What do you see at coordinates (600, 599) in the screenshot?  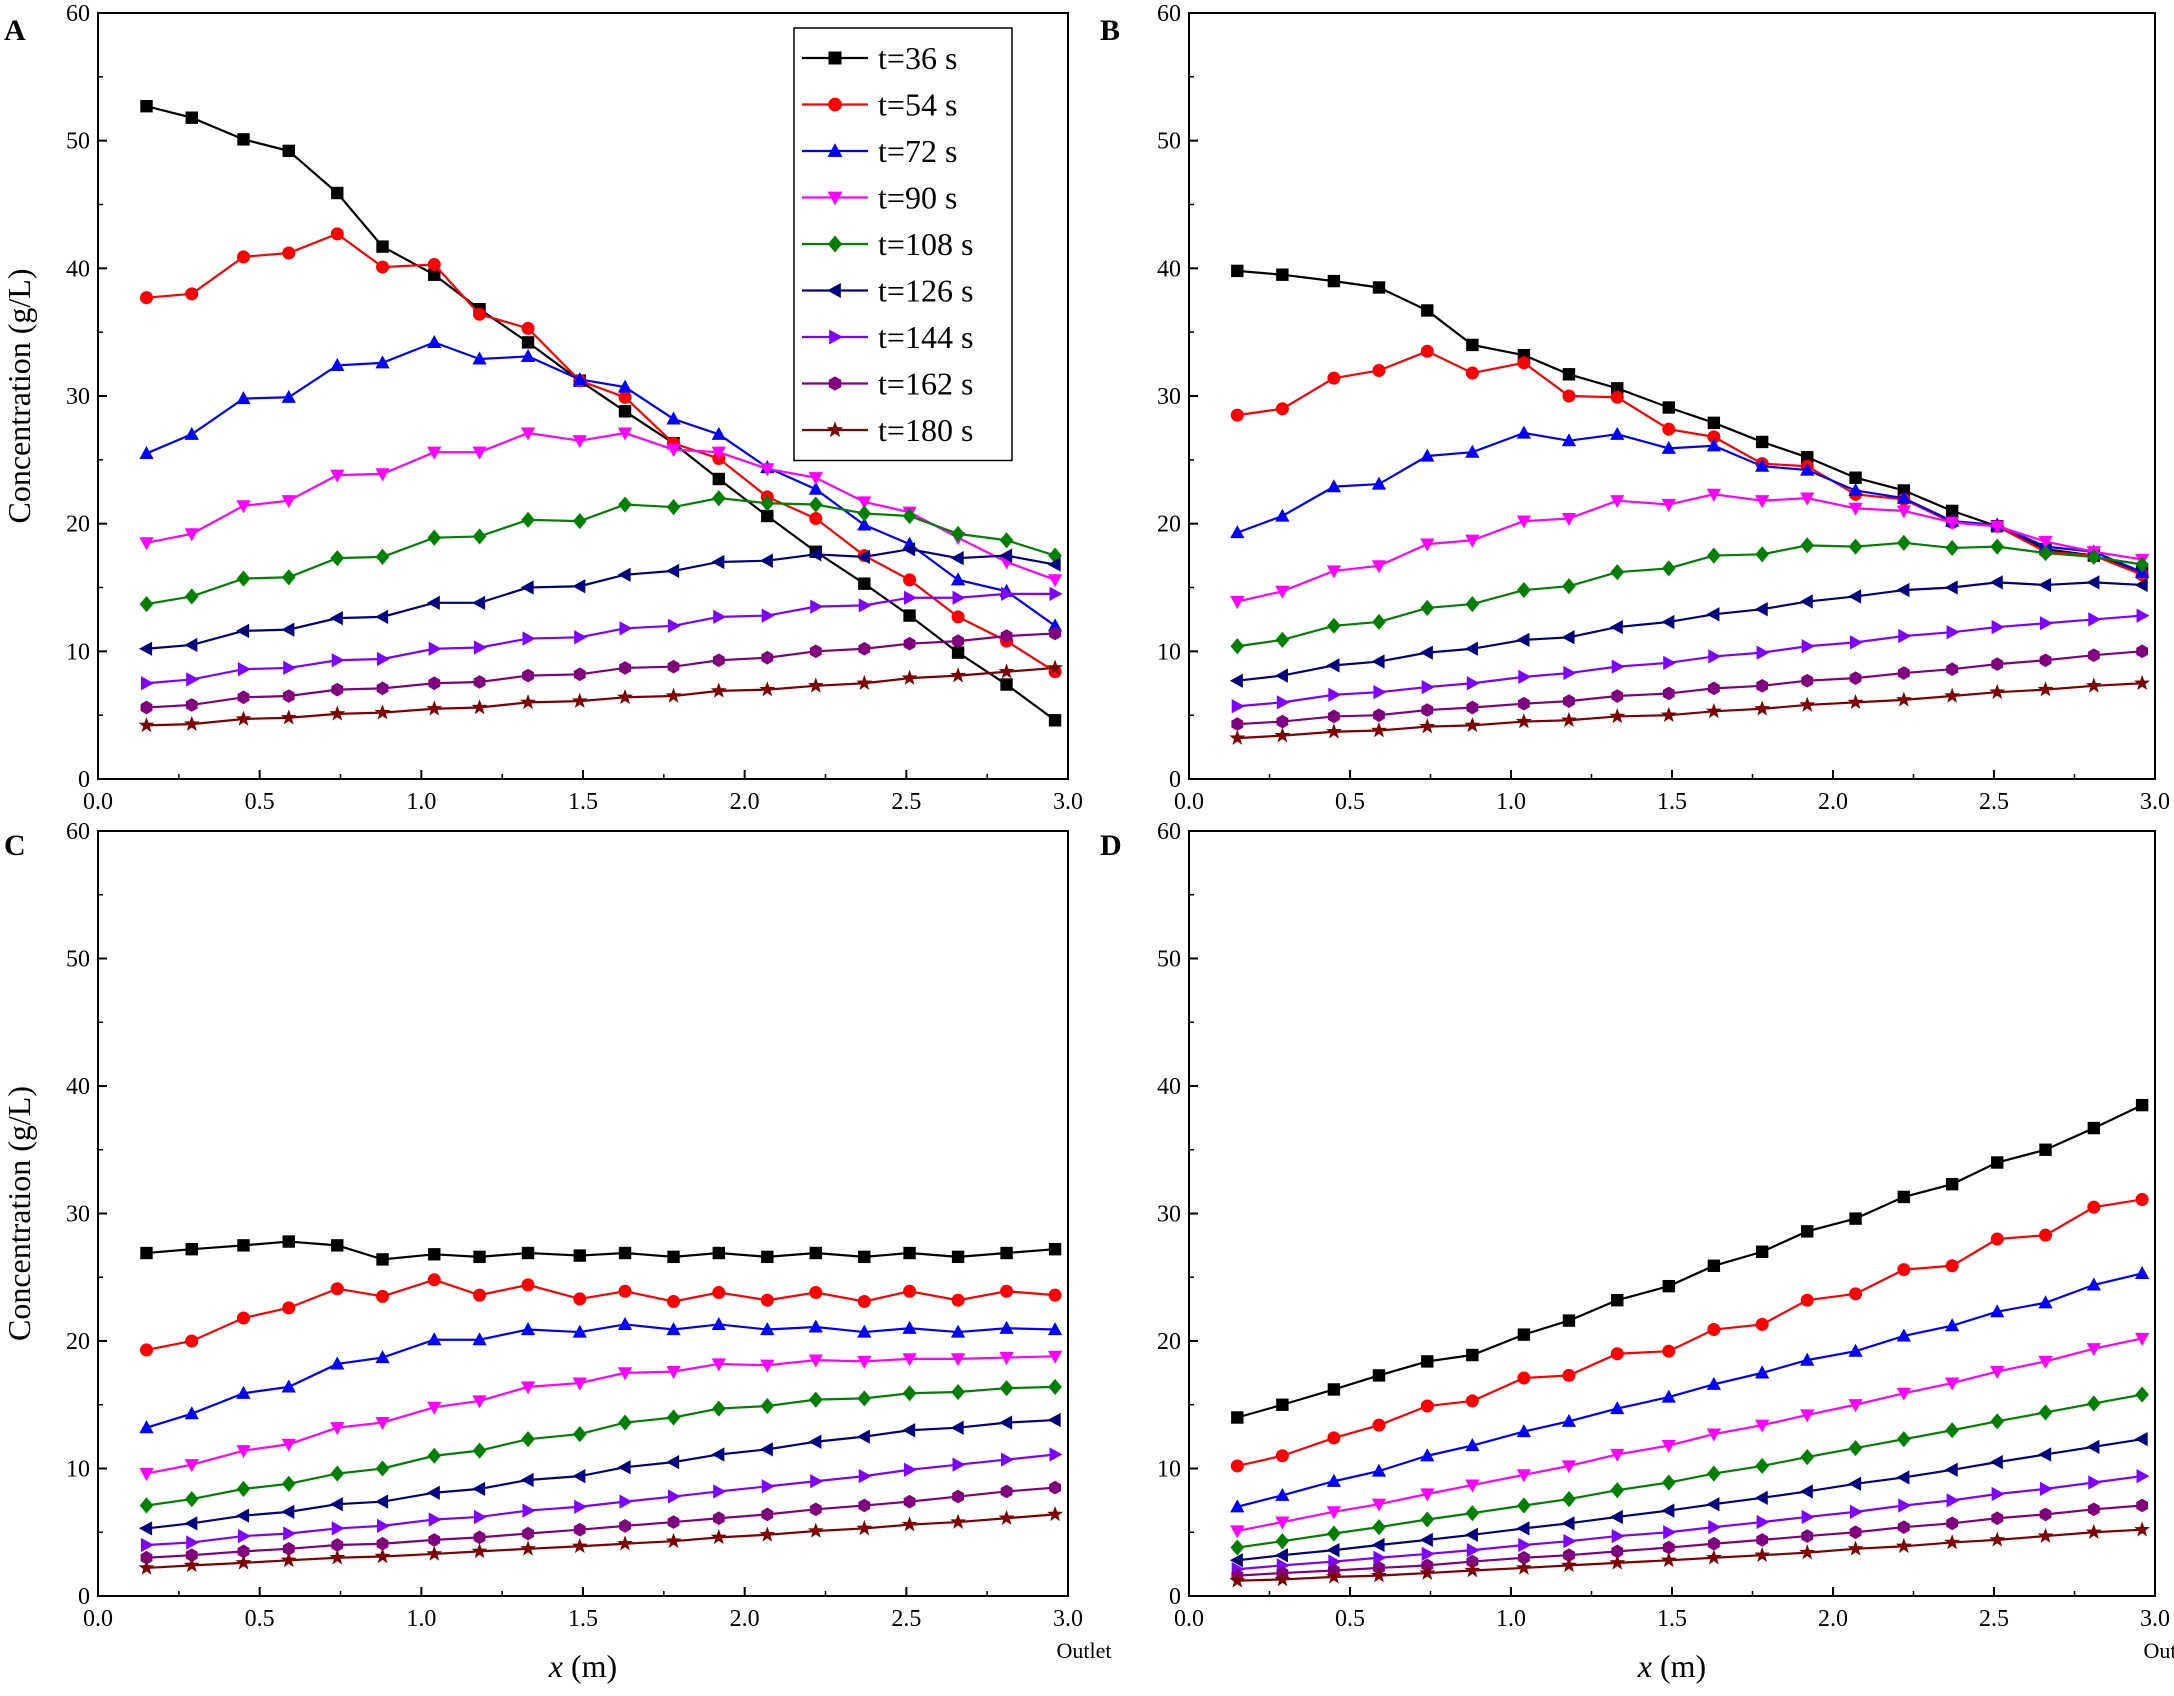 I see `series-t-126-s` at bounding box center [600, 599].